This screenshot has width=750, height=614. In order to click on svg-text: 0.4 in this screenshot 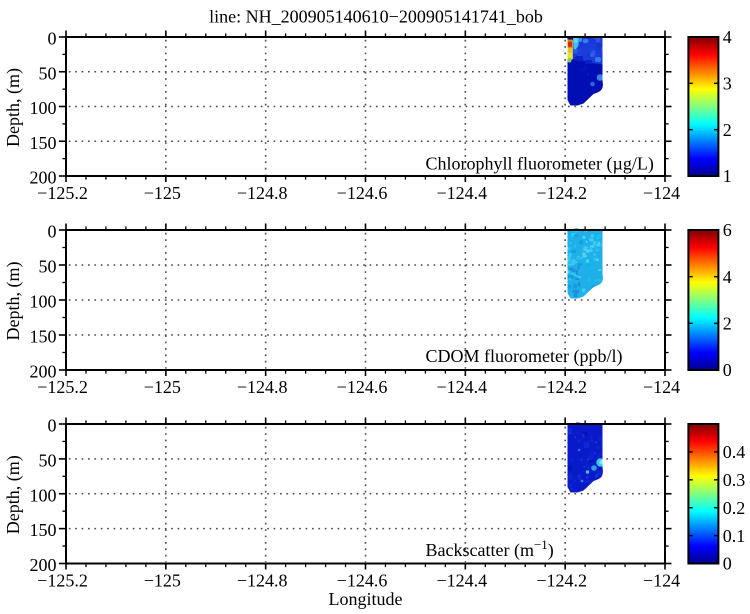, I will do `click(734, 452)`.